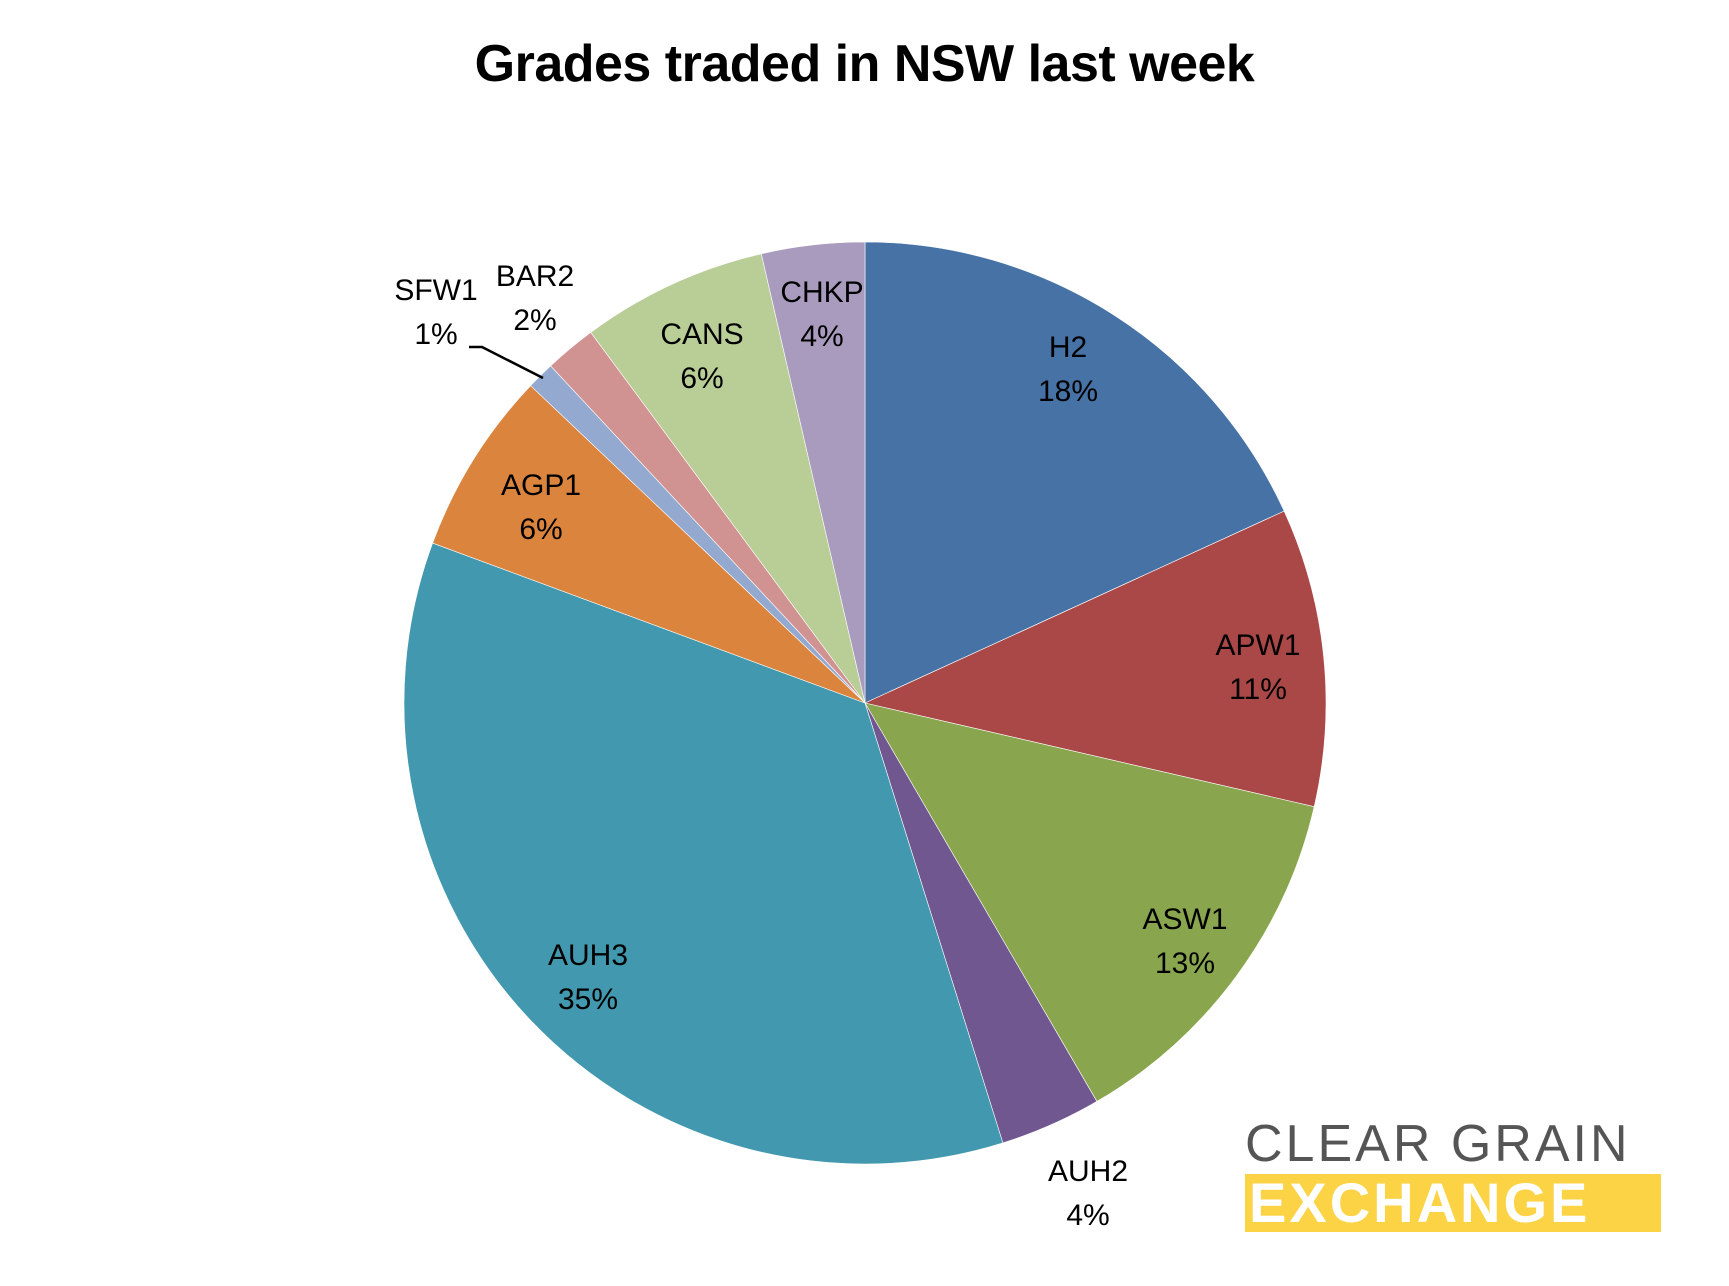 The image size is (1729, 1286). What do you see at coordinates (1088, 1194) in the screenshot?
I see `data-label-auh2: AUH2 4%` at bounding box center [1088, 1194].